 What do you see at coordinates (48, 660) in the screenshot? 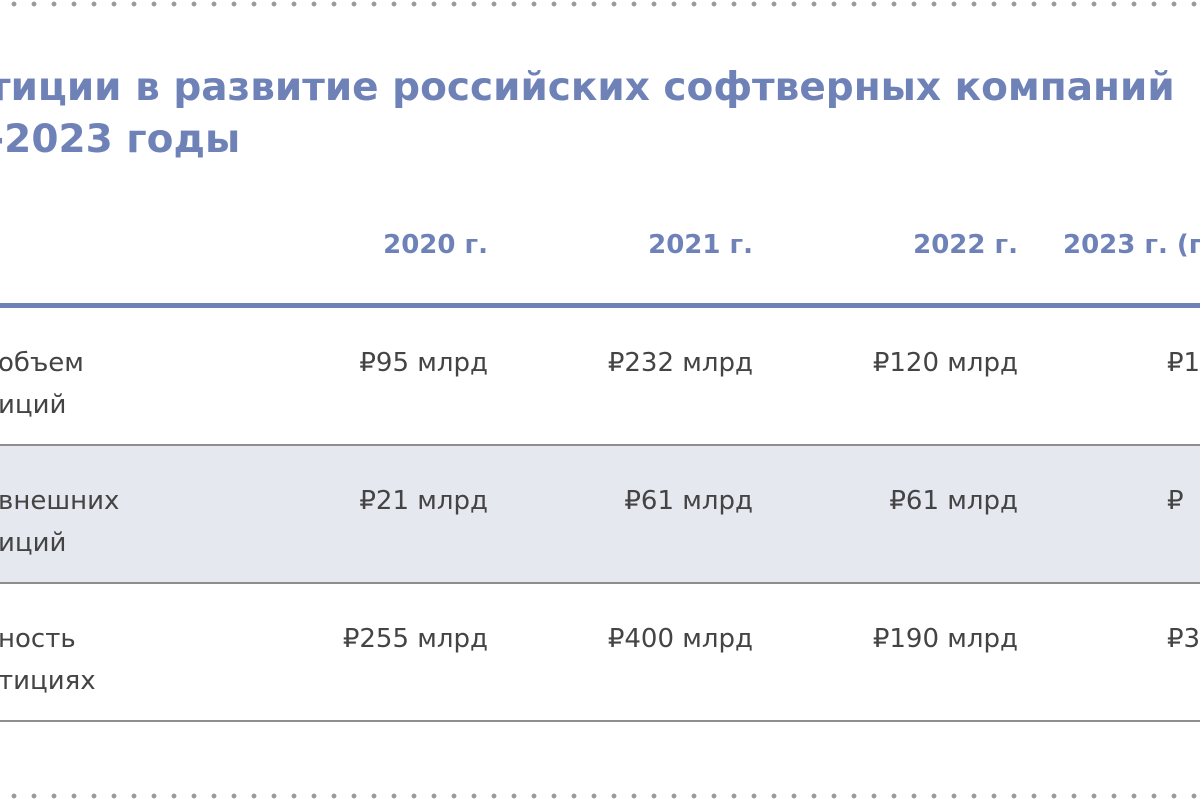
I see `row-label: ность тициях` at bounding box center [48, 660].